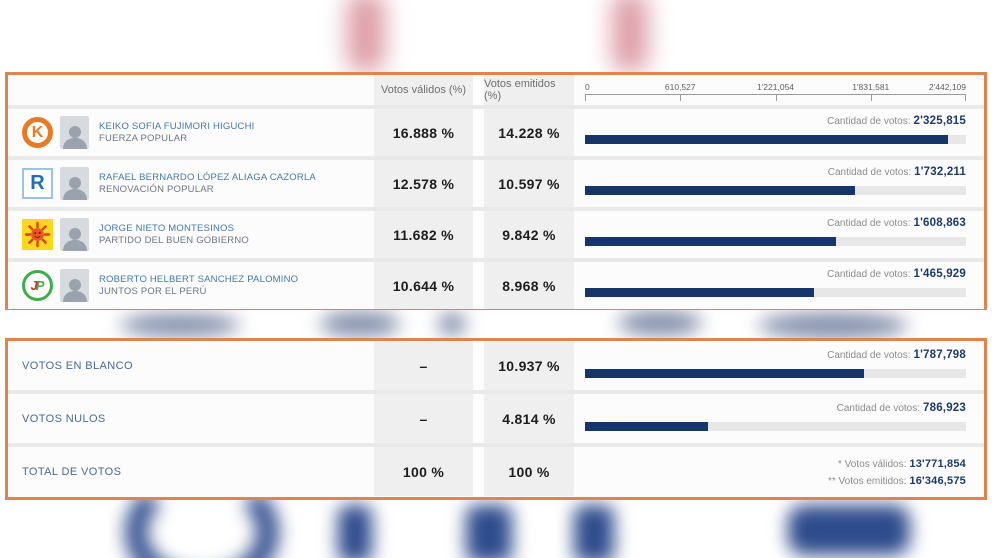  I want to click on party-name: RENOVACIÓN POPULAR, so click(156, 189).